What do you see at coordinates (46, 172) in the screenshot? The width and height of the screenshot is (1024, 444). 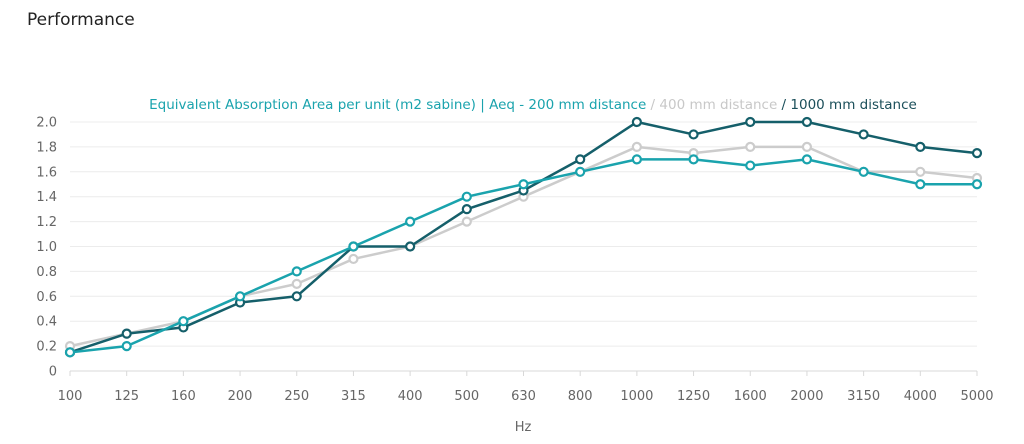 I see `y-tick-label: 1.6` at bounding box center [46, 172].